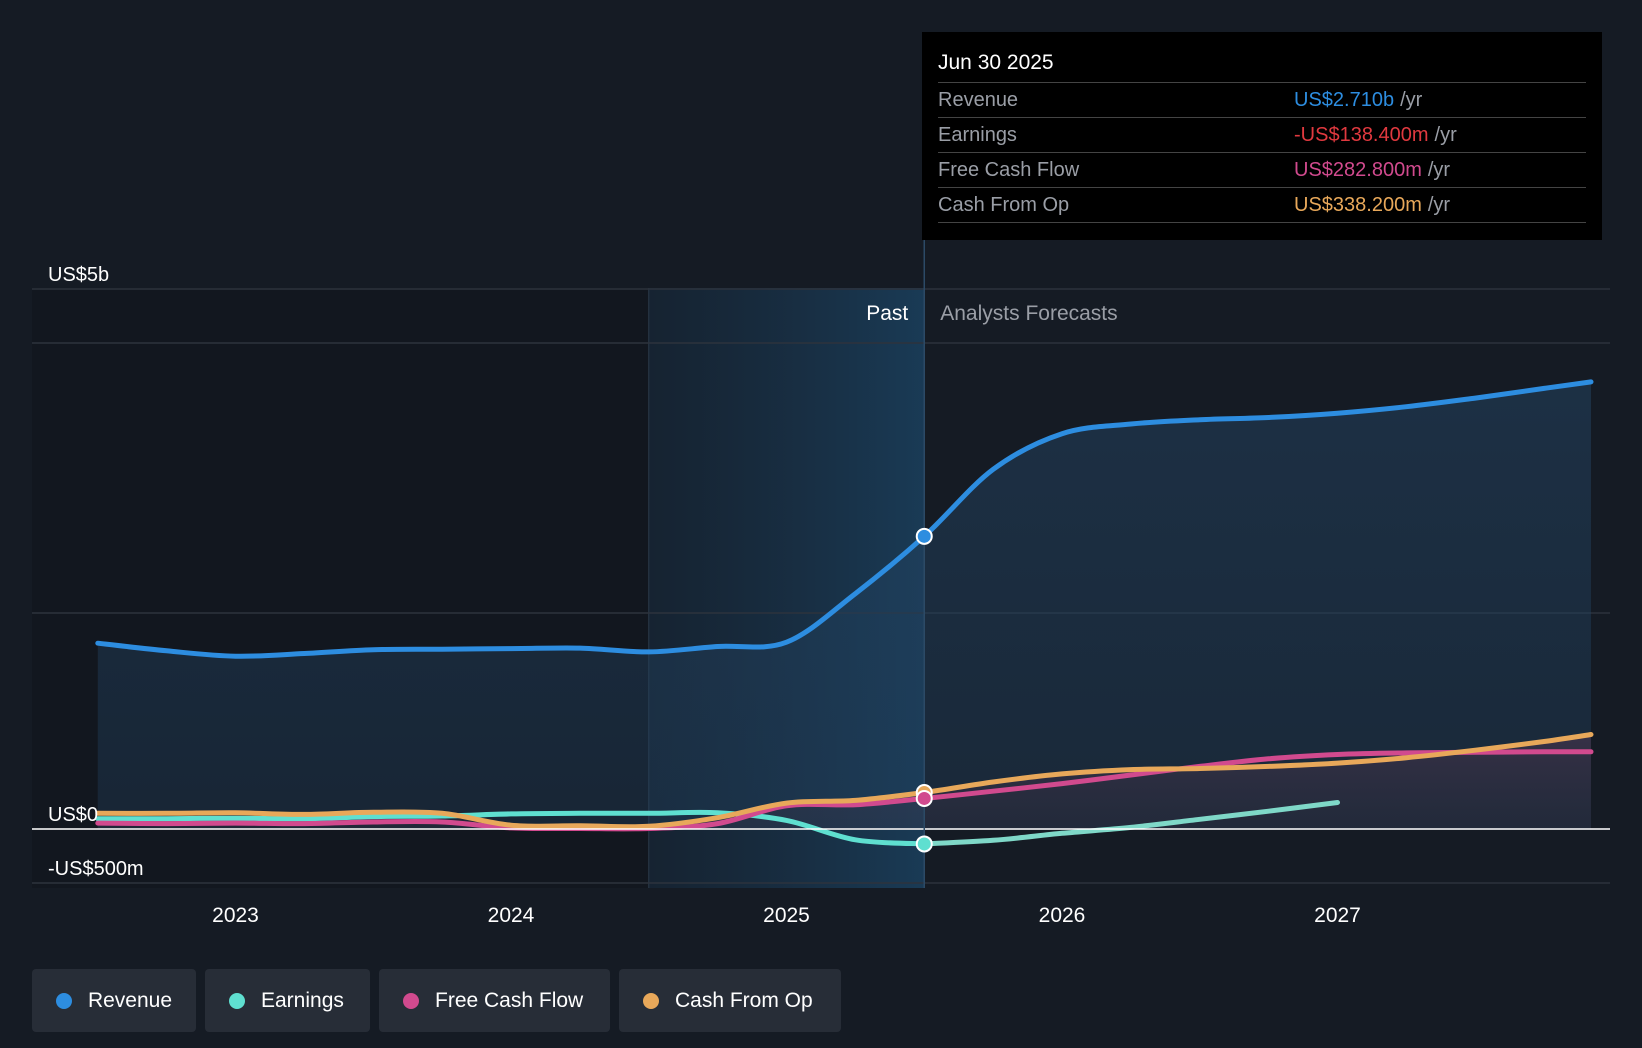 The image size is (1642, 1048). Describe the element at coordinates (235, 915) in the screenshot. I see `x-tick-label: 2023` at that location.